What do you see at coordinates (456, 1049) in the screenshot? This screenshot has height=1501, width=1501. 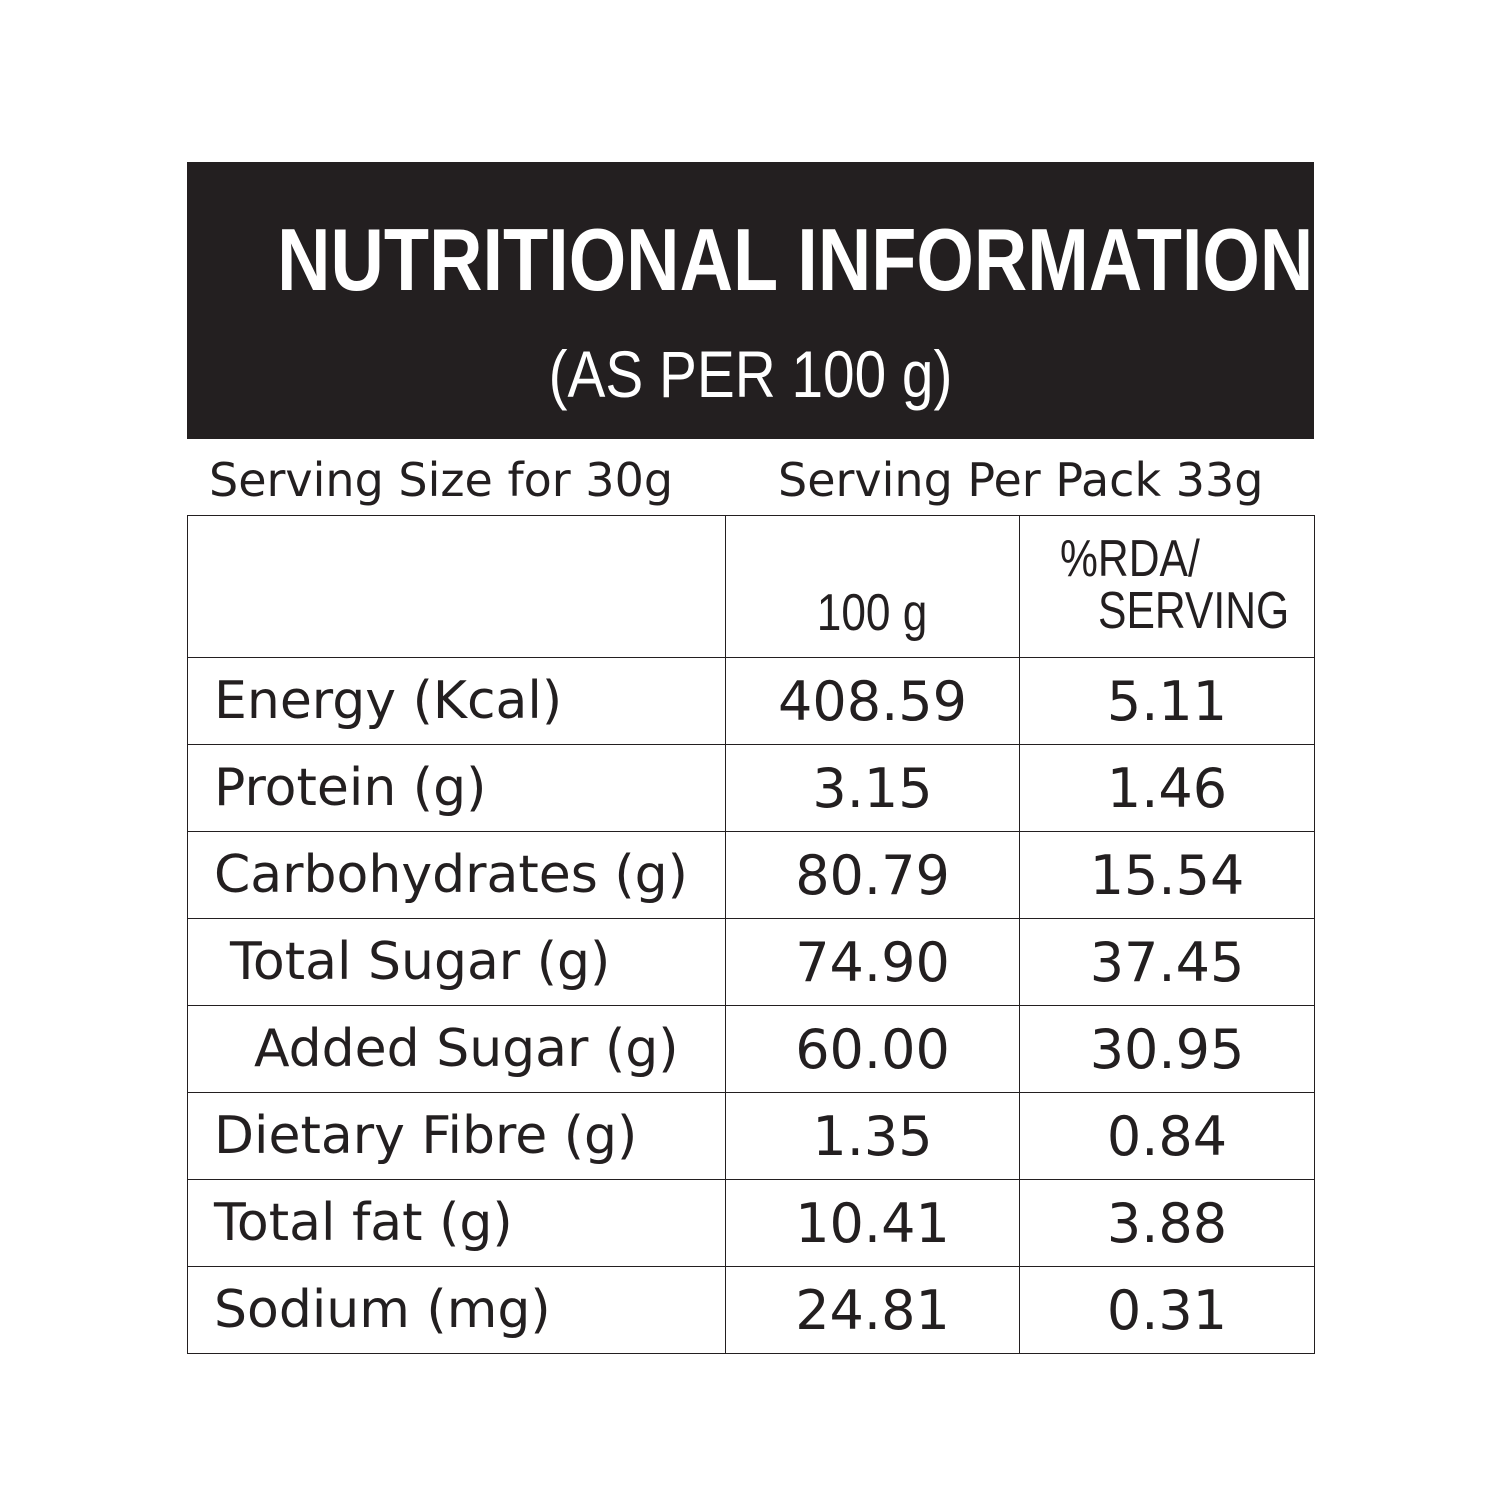 I see `nutrient-name: Added Sugar (g)` at bounding box center [456, 1049].